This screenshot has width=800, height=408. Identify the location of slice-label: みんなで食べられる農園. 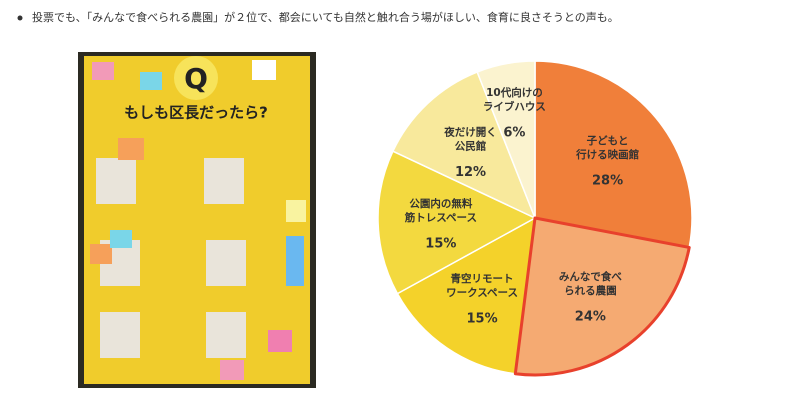
(590, 283).